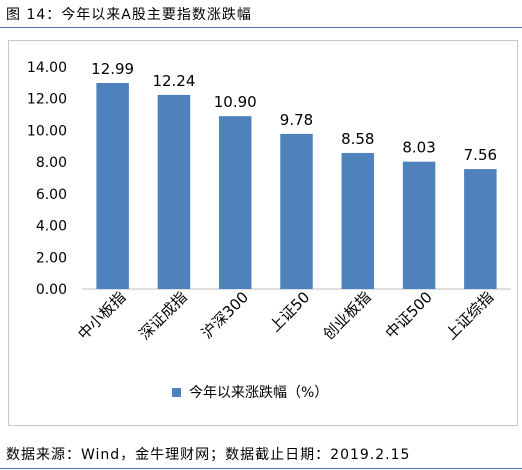  Describe the element at coordinates (51, 195) in the screenshot. I see `y-tick-label: 6.00` at that location.